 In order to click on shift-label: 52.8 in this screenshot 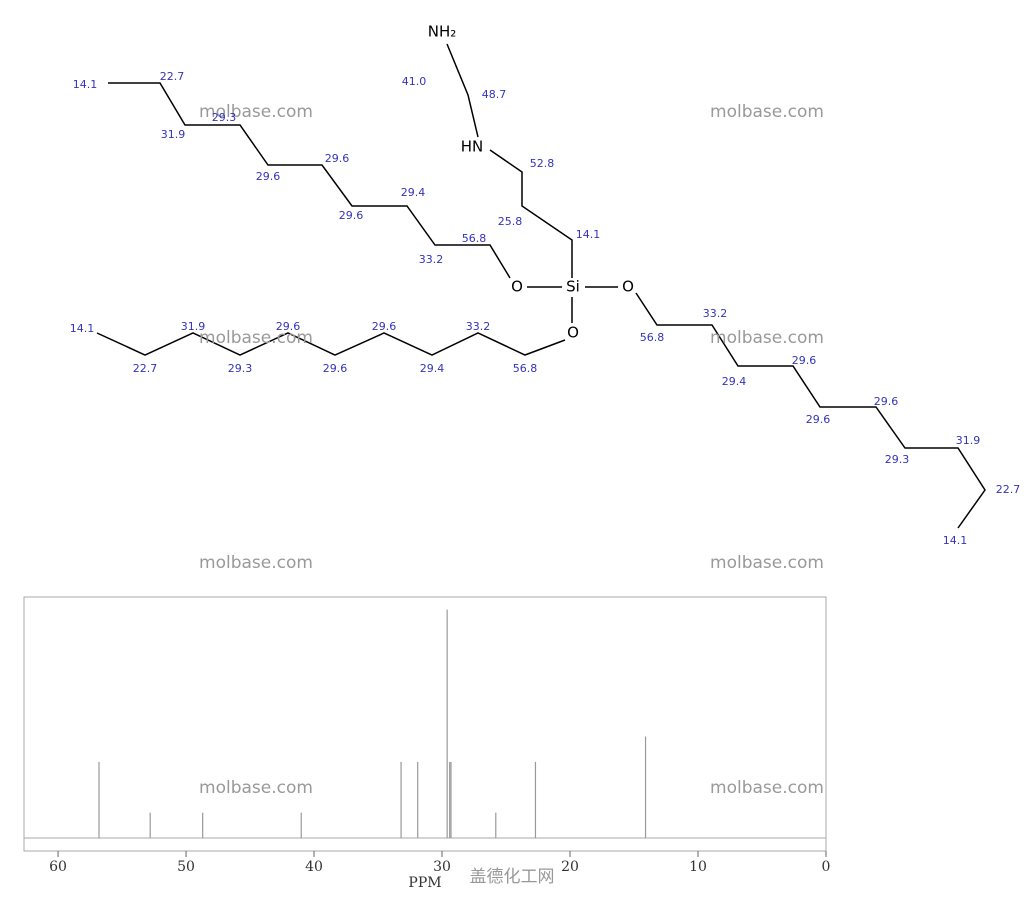, I will do `click(542, 163)`.